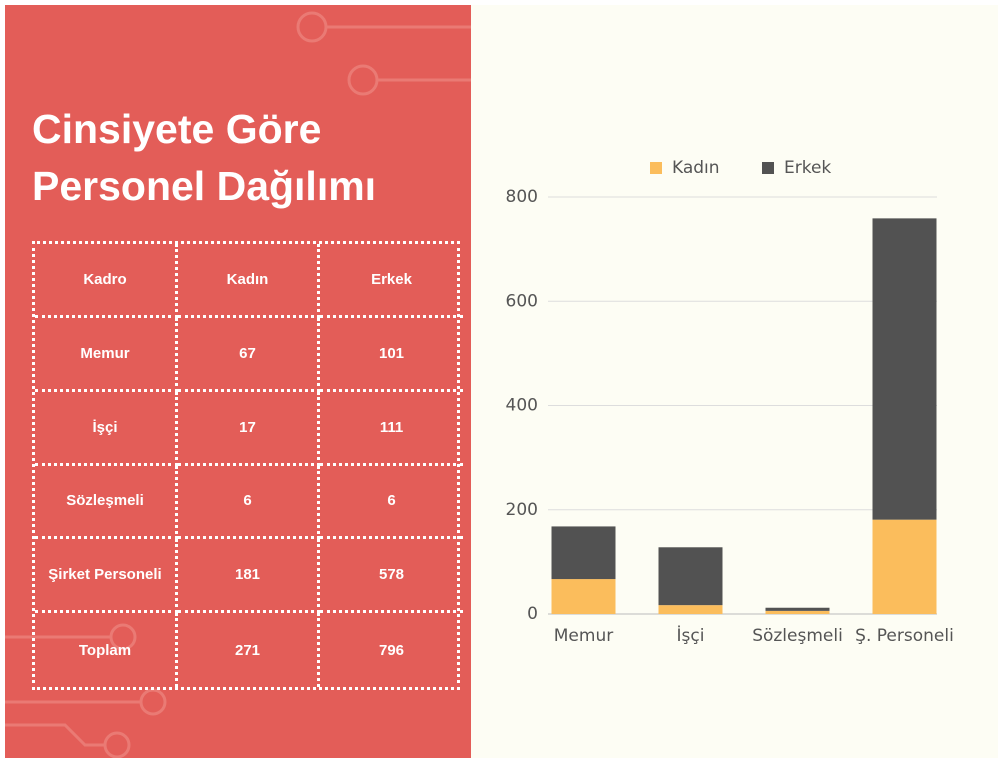  What do you see at coordinates (583, 636) in the screenshot?
I see `x-tick-label: Memur` at bounding box center [583, 636].